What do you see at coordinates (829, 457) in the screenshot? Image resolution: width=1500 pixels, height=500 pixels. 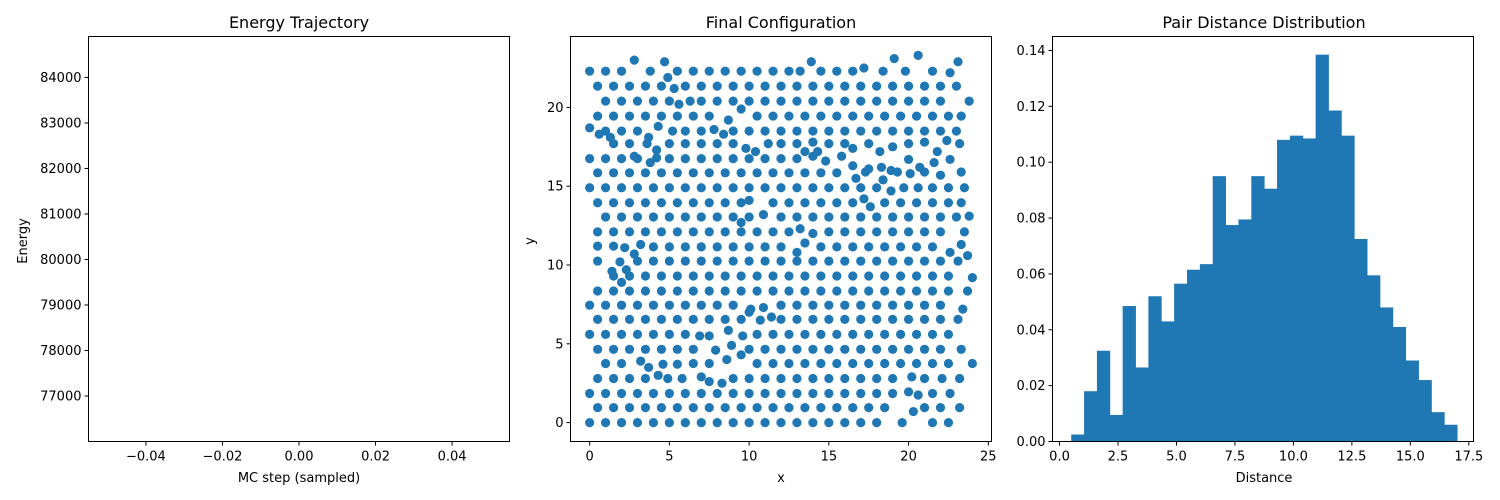 I see `x-tick-label: 15` at bounding box center [829, 457].